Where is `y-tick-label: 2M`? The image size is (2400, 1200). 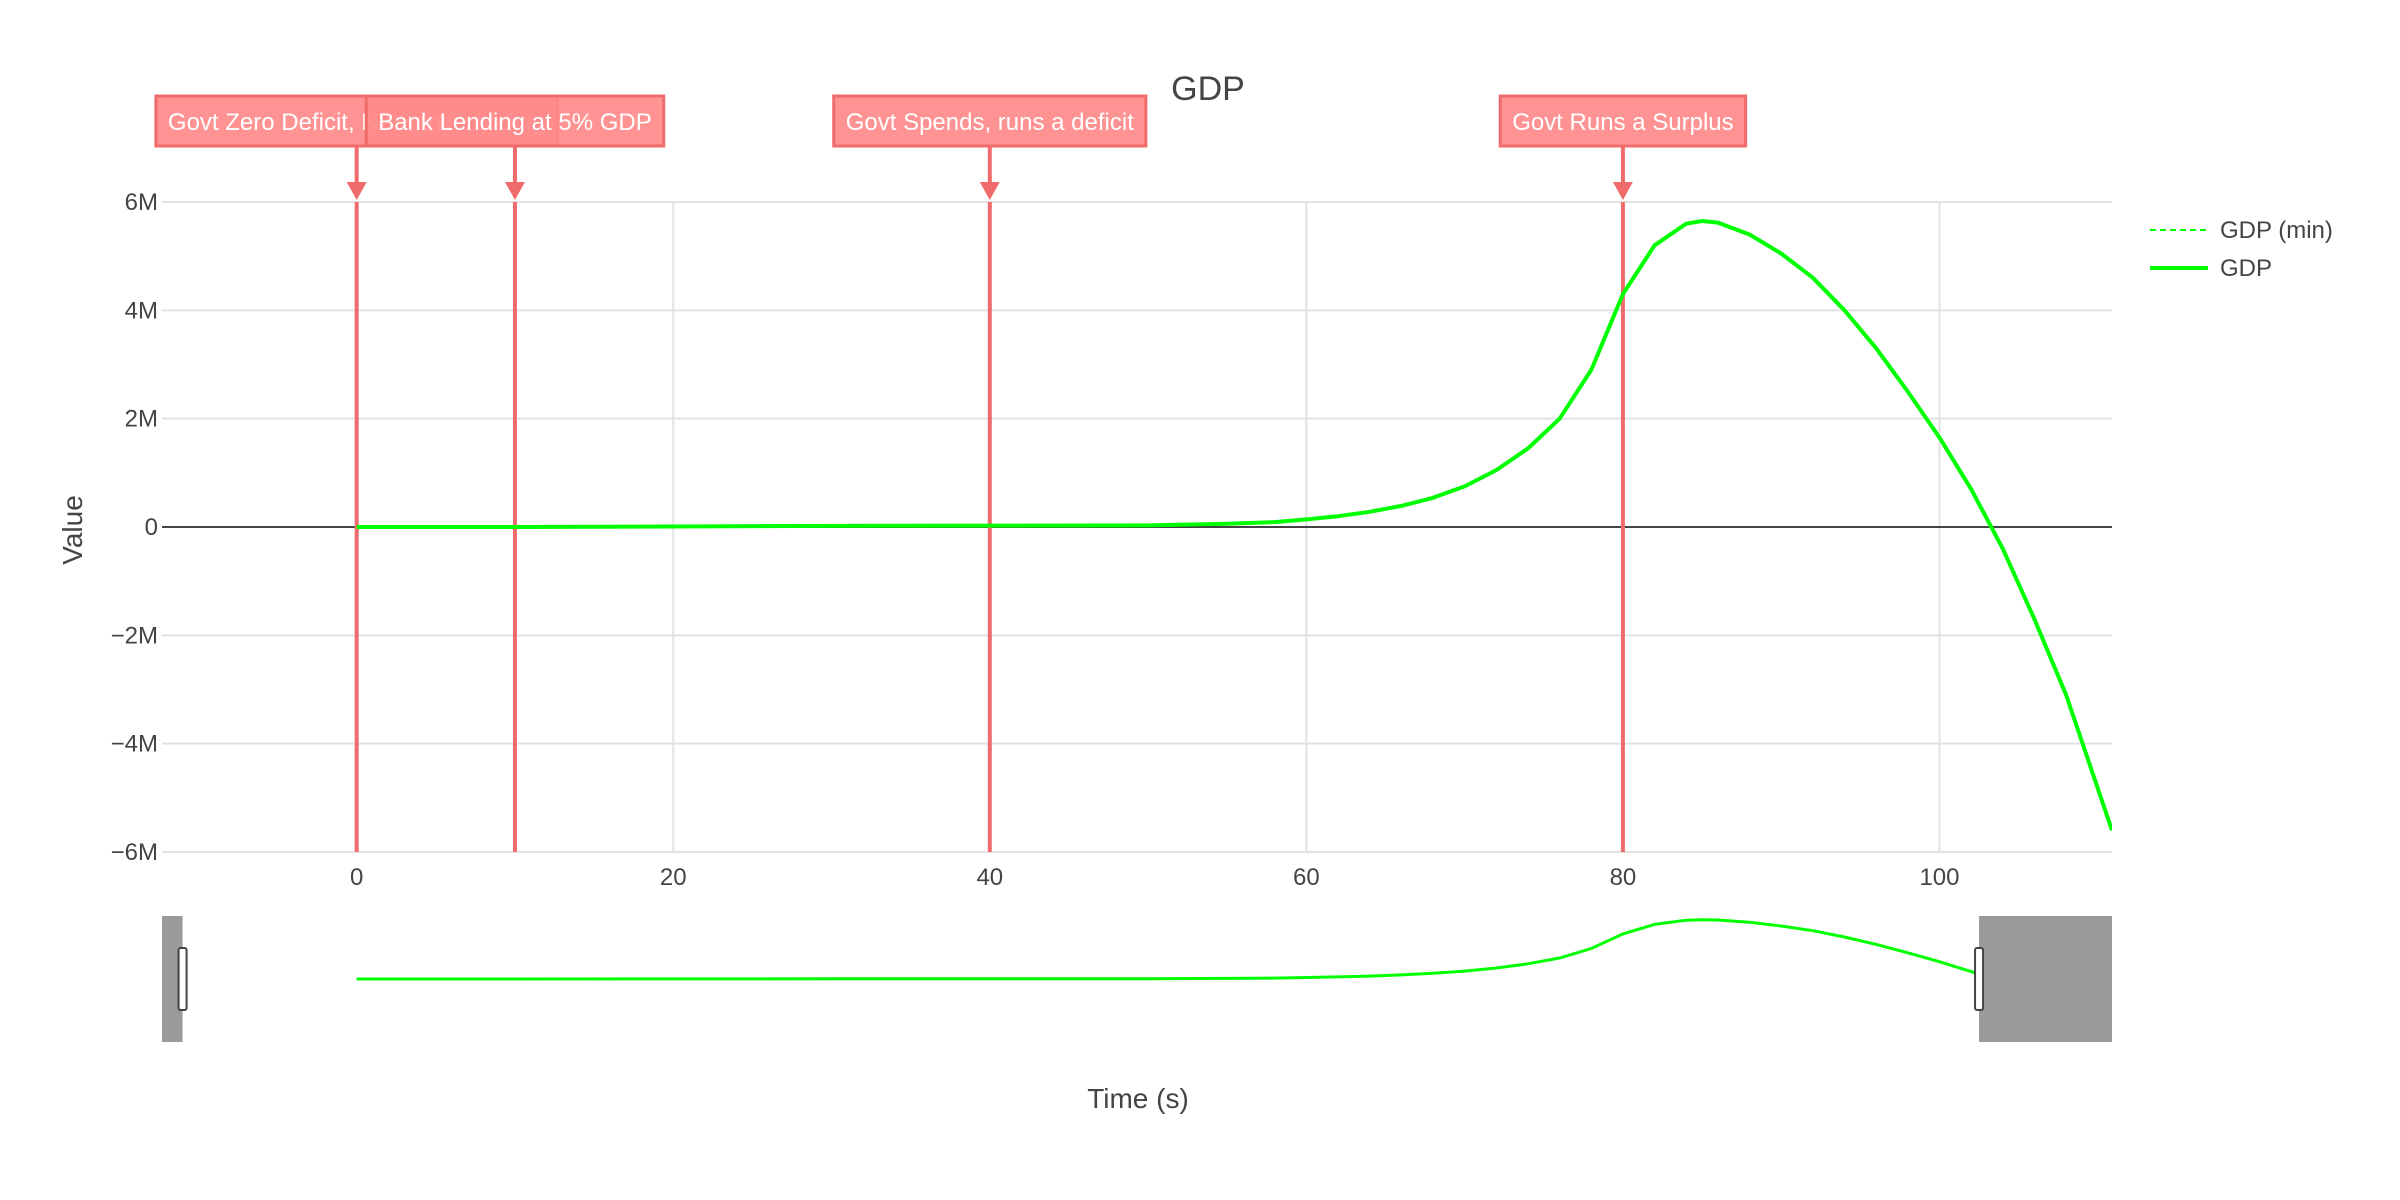 y-tick-label: 2M is located at coordinates (141, 419).